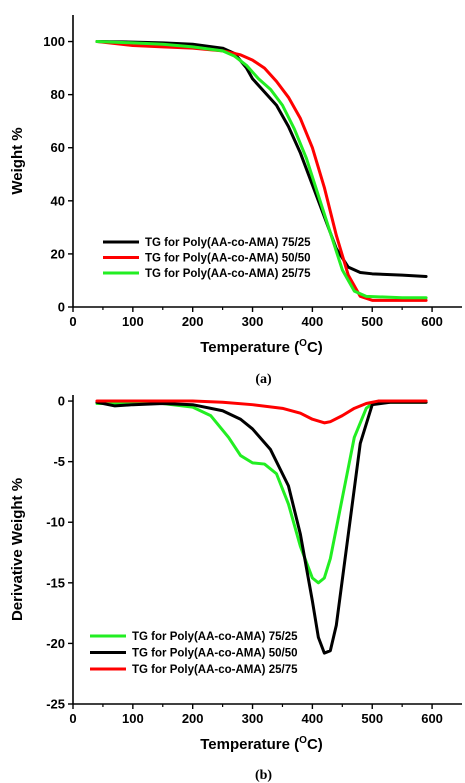 This screenshot has height=783, width=465. Describe the element at coordinates (55, 582) in the screenshot. I see `y-tick-label: -15` at that location.